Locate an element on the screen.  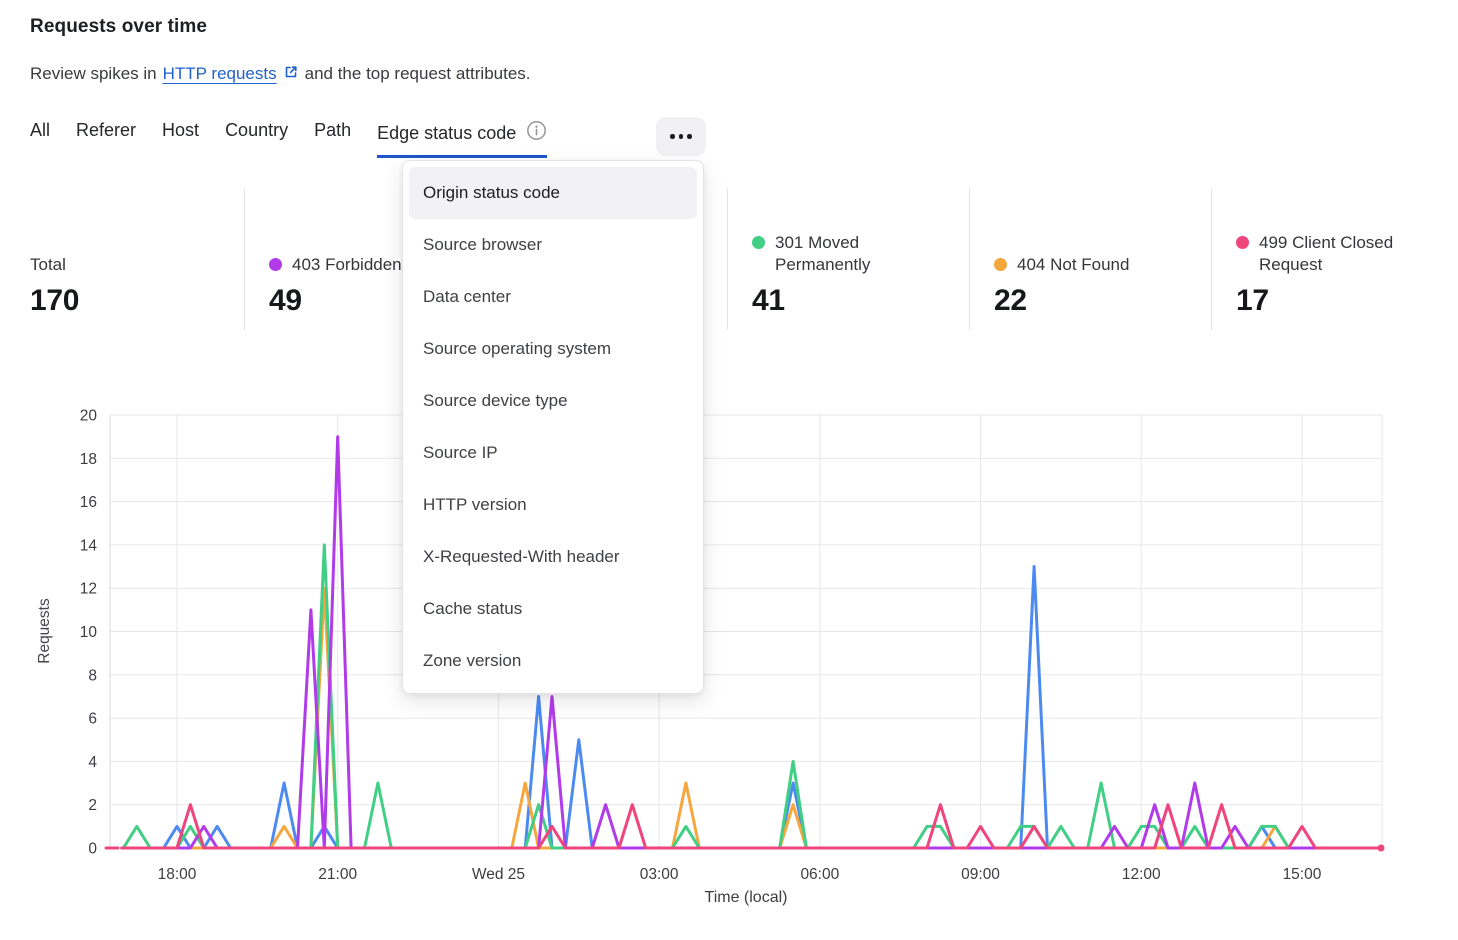
y-axis-title: Requests is located at coordinates (44, 631).